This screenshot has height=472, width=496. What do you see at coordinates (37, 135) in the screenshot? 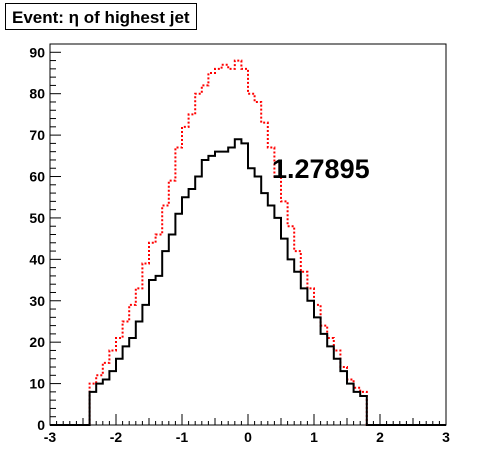
I see `y-tick-label: 70` at bounding box center [37, 135].